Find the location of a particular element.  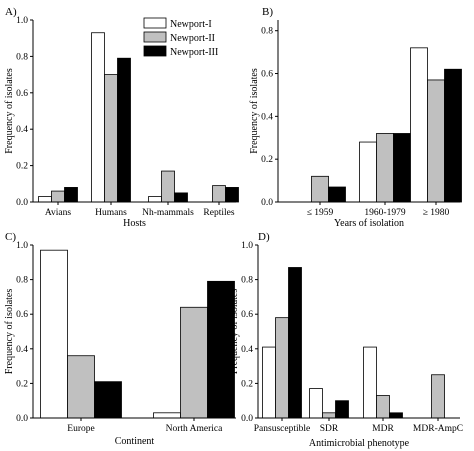

panel-title: C) is located at coordinates (10, 237).